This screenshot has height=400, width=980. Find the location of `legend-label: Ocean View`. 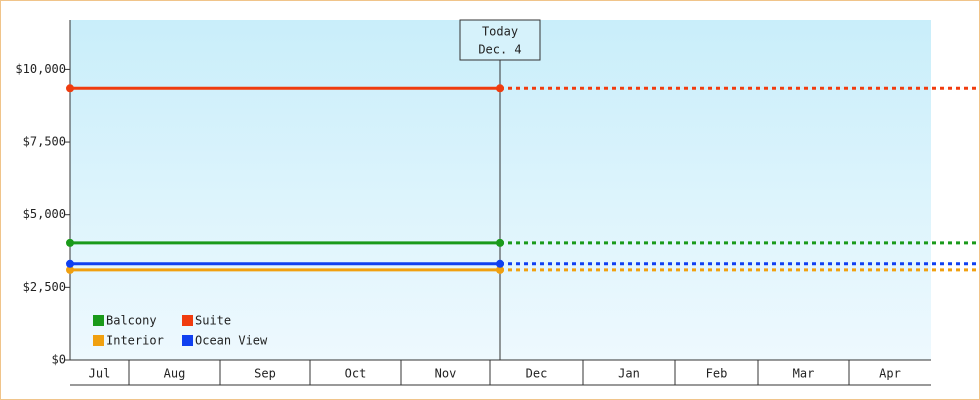

legend-label: Ocean View is located at coordinates (231, 341).